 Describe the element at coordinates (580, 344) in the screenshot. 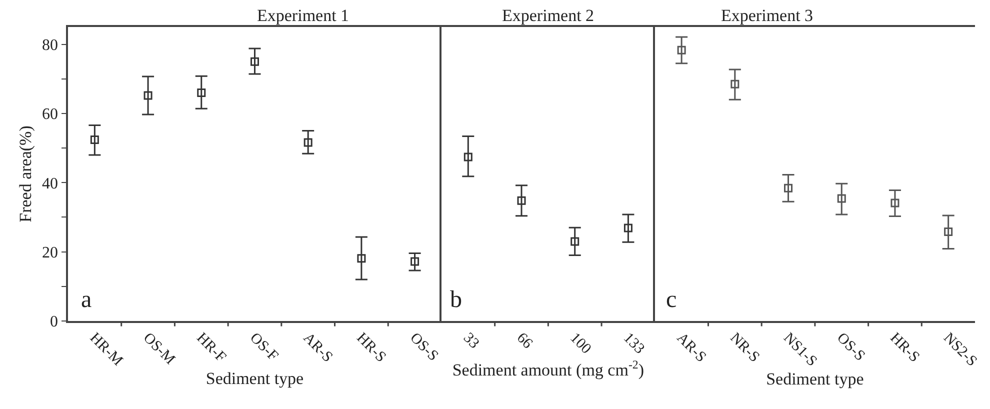

I see `x-tick-label: 100` at that location.